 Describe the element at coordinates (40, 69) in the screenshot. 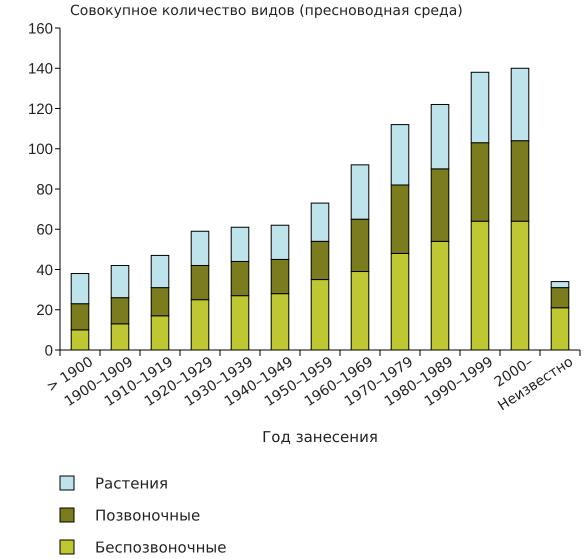

I see `y-tick-label: 140` at that location.